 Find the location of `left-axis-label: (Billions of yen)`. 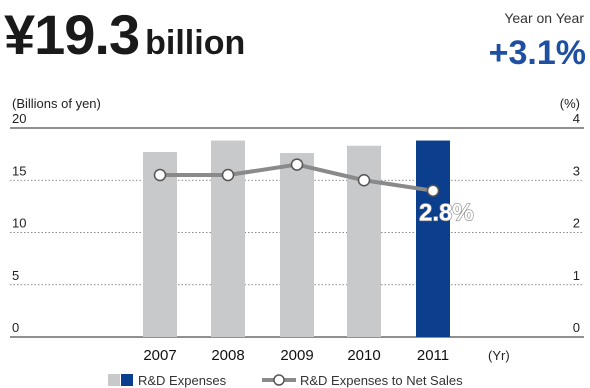

left-axis-label: (Billions of yen) is located at coordinates (56, 103).